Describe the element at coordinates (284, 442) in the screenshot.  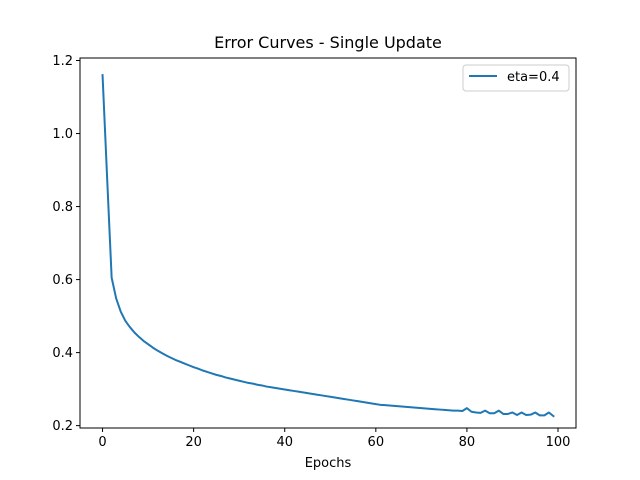
I see `x-tick-label: 40` at that location.